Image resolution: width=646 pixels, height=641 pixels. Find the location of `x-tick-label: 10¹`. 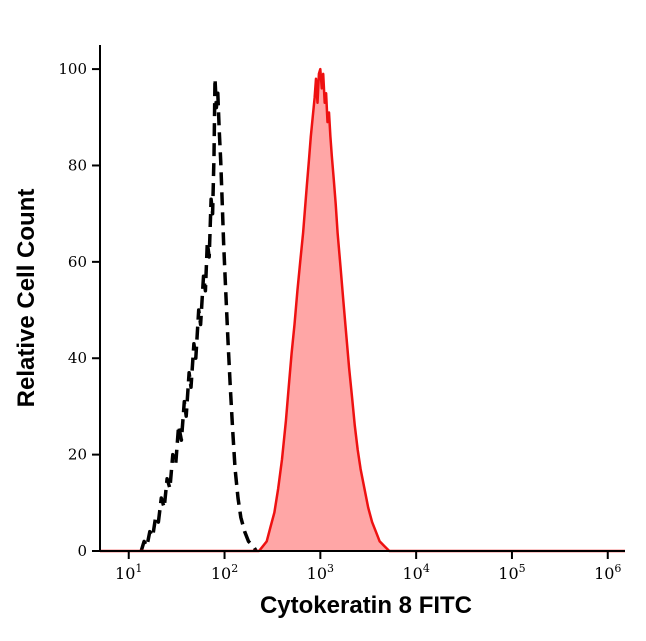

x-tick-label: 10¹ is located at coordinates (128, 572).